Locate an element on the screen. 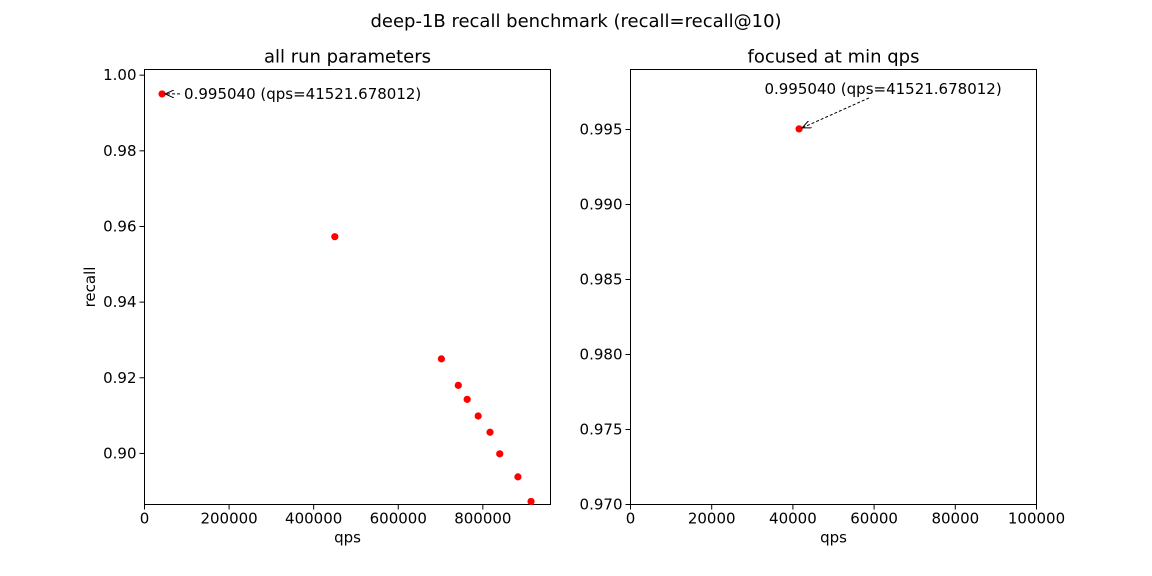 Image resolution: width=1152 pixels, height=576 pixels. y-axis-label: recall is located at coordinates (90, 287).